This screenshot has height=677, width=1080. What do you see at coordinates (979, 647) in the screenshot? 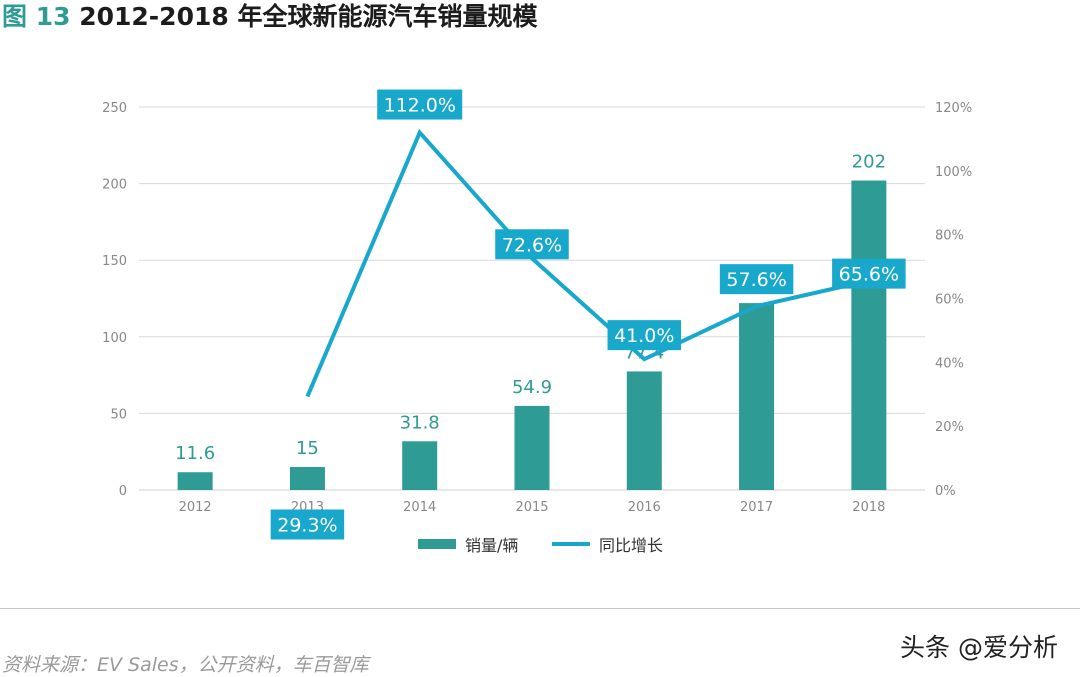
I see `watermark: 头条 @爱分析` at bounding box center [979, 647].